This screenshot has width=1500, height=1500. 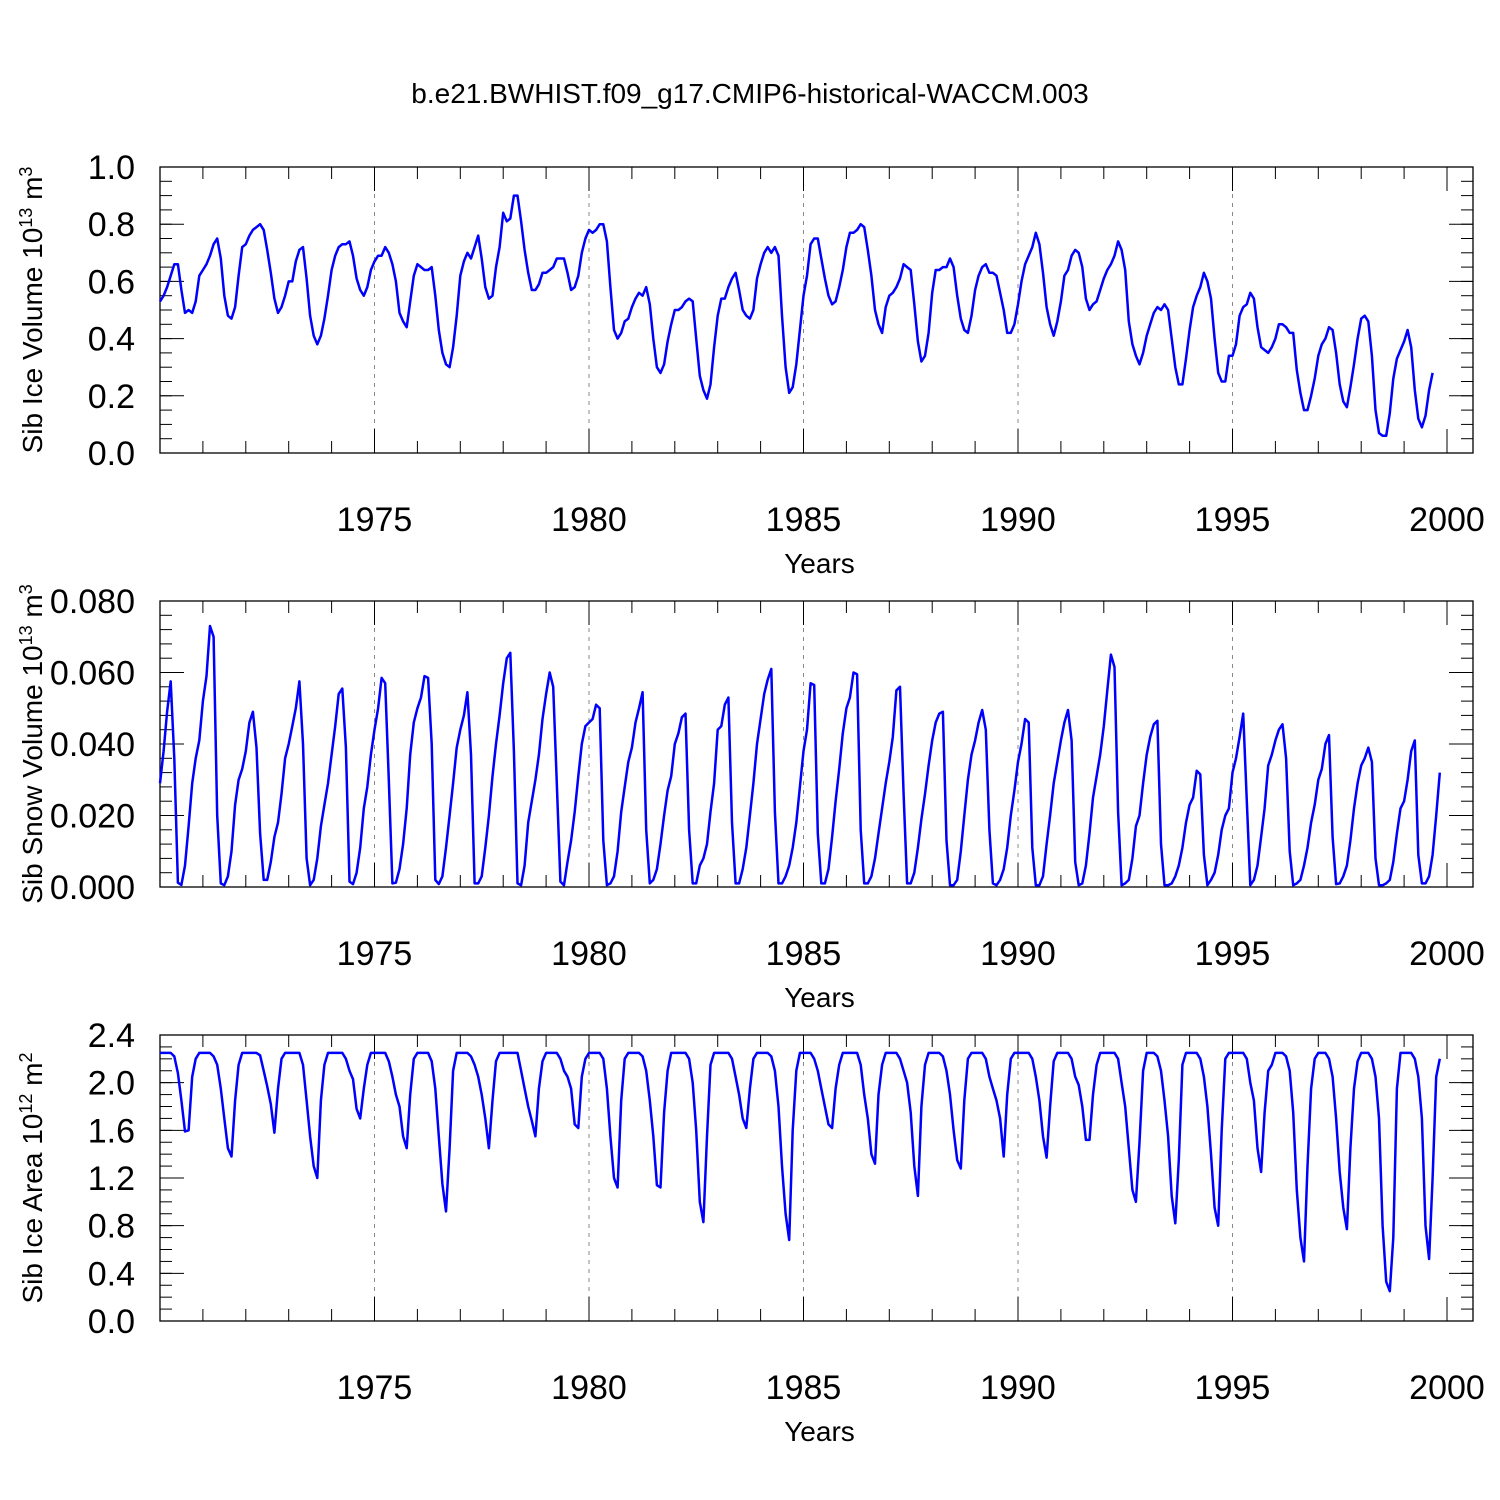 What do you see at coordinates (111, 168) in the screenshot?
I see `y-tick-label: 1.0` at bounding box center [111, 168].